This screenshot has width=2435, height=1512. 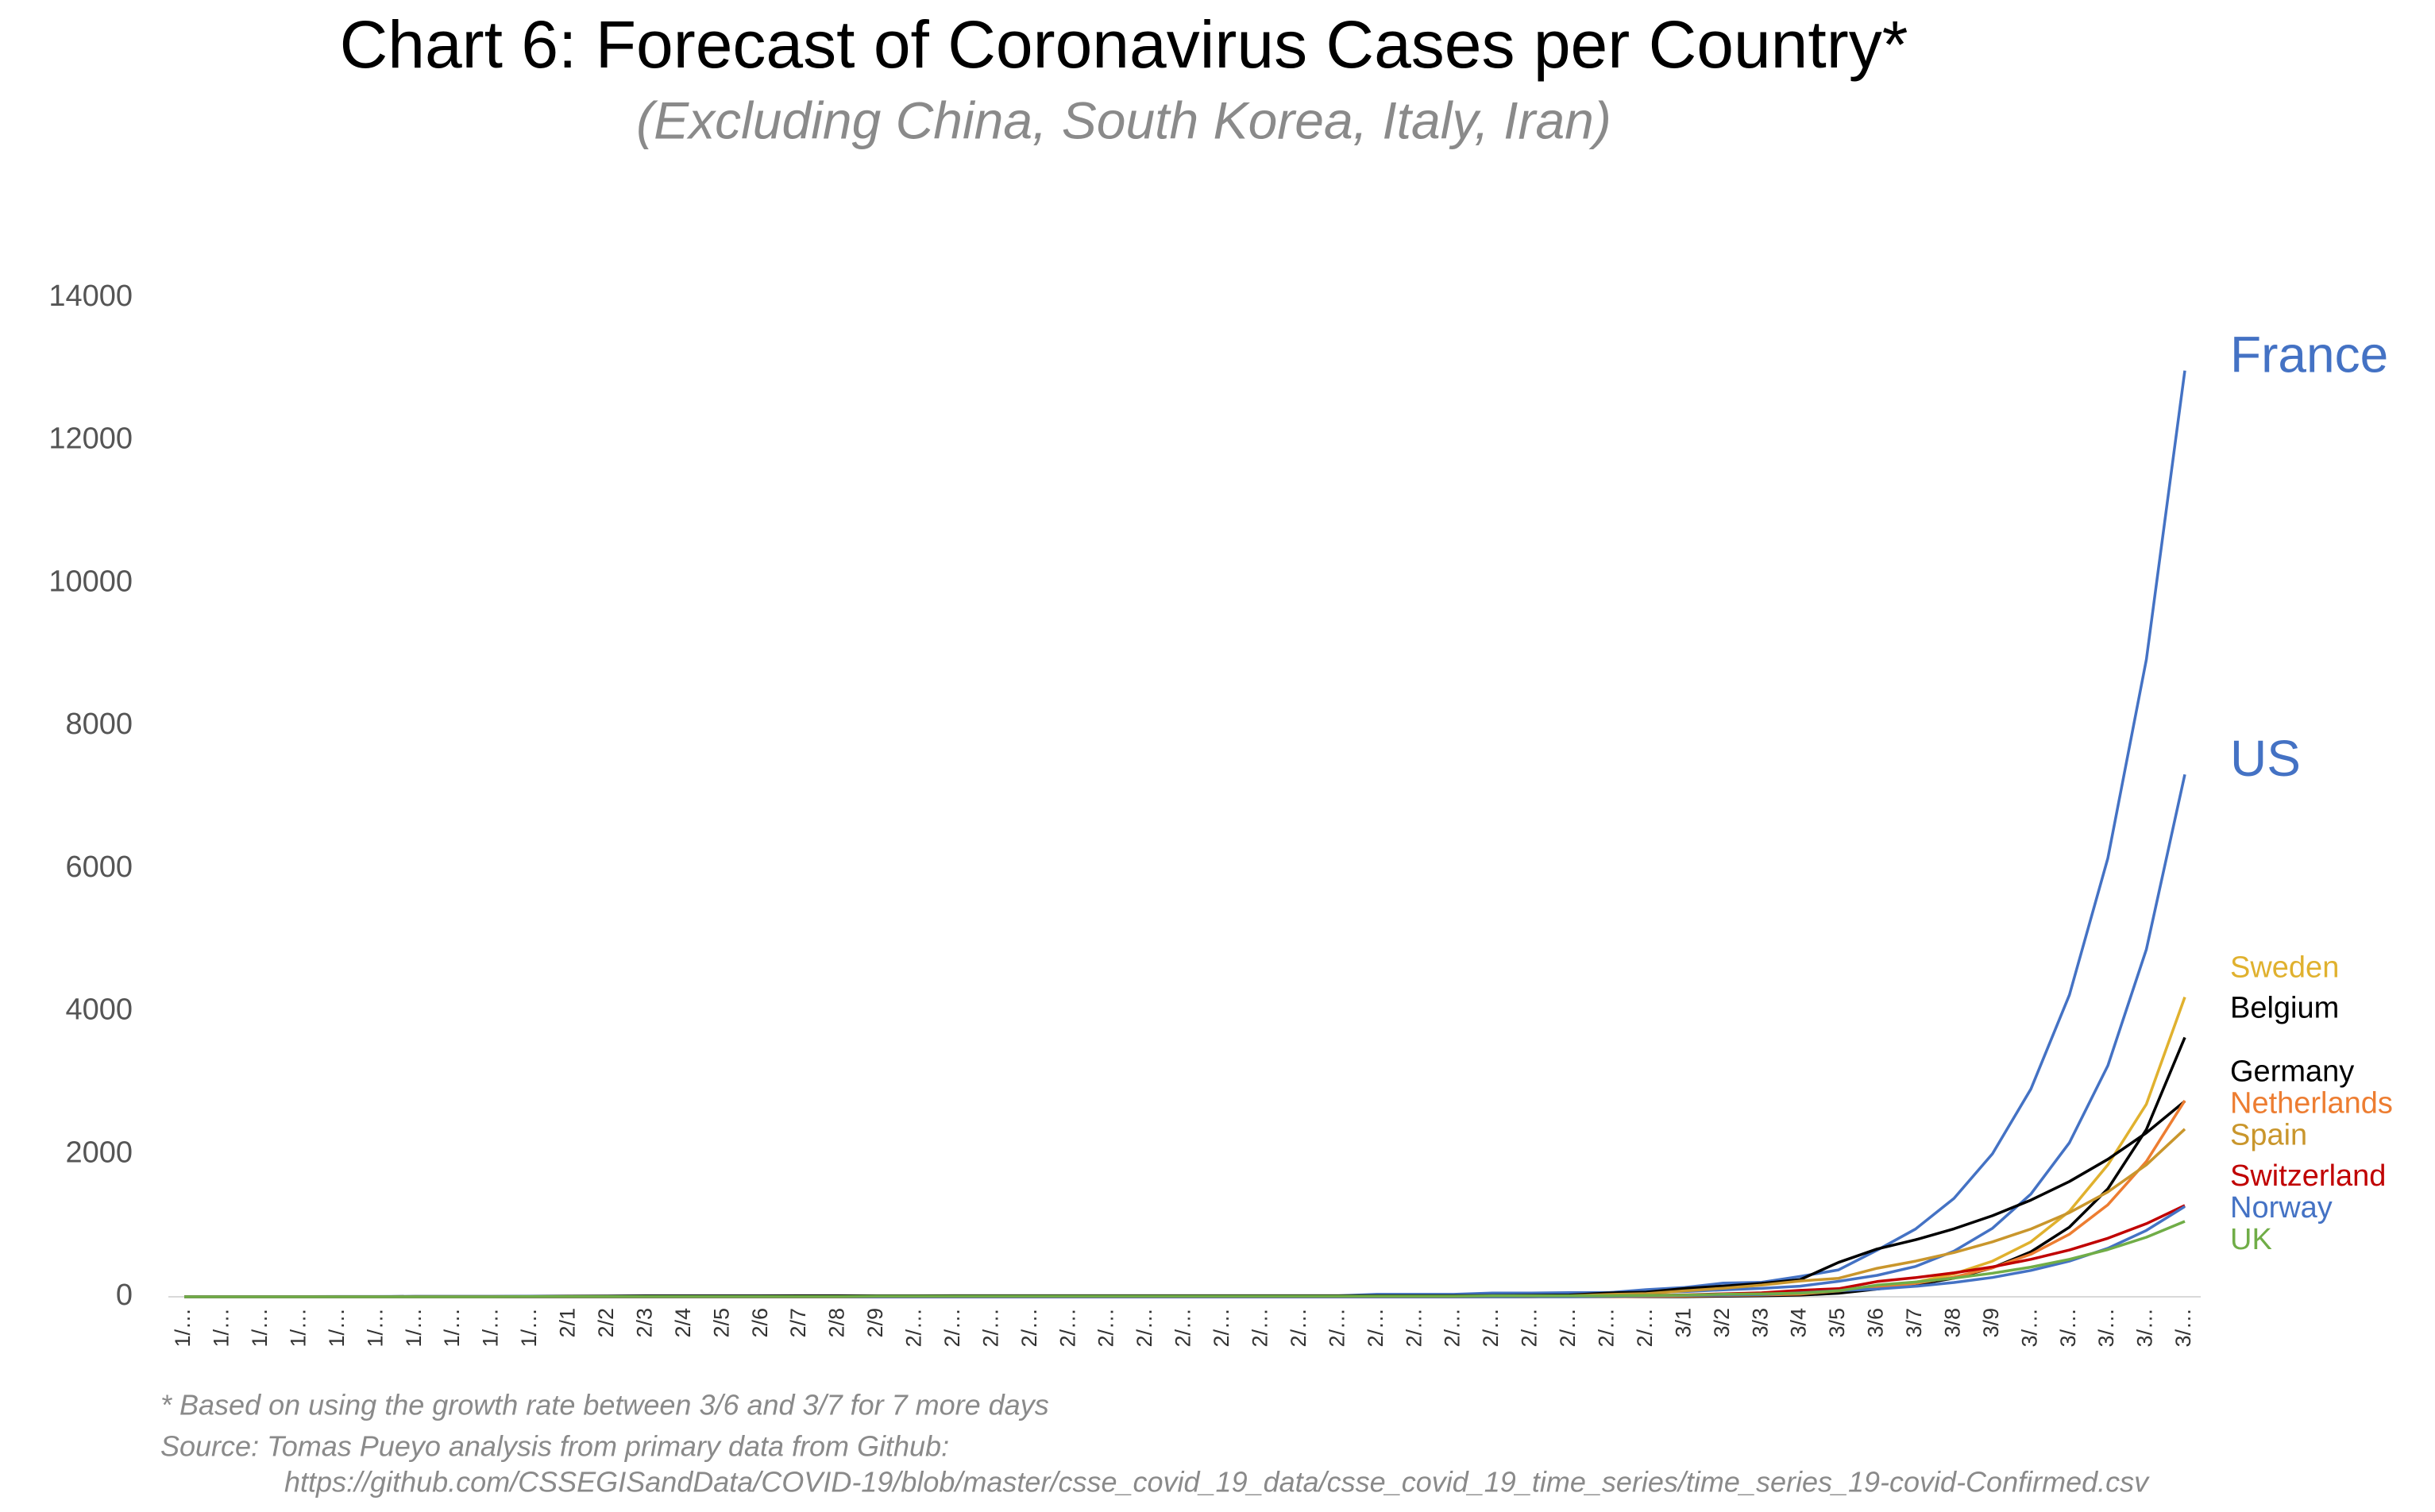 I want to click on x-tick-label: 2/9, so click(x=875, y=1323).